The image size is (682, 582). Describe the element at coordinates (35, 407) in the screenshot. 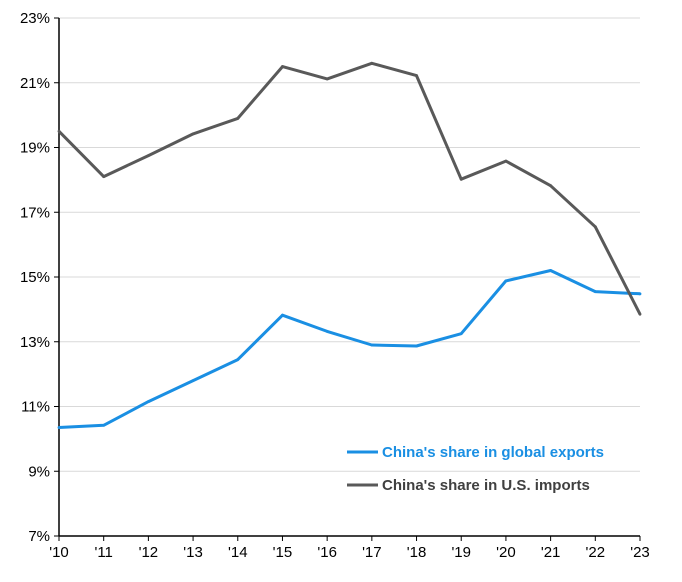

I see `y-tick-label: 11%` at that location.